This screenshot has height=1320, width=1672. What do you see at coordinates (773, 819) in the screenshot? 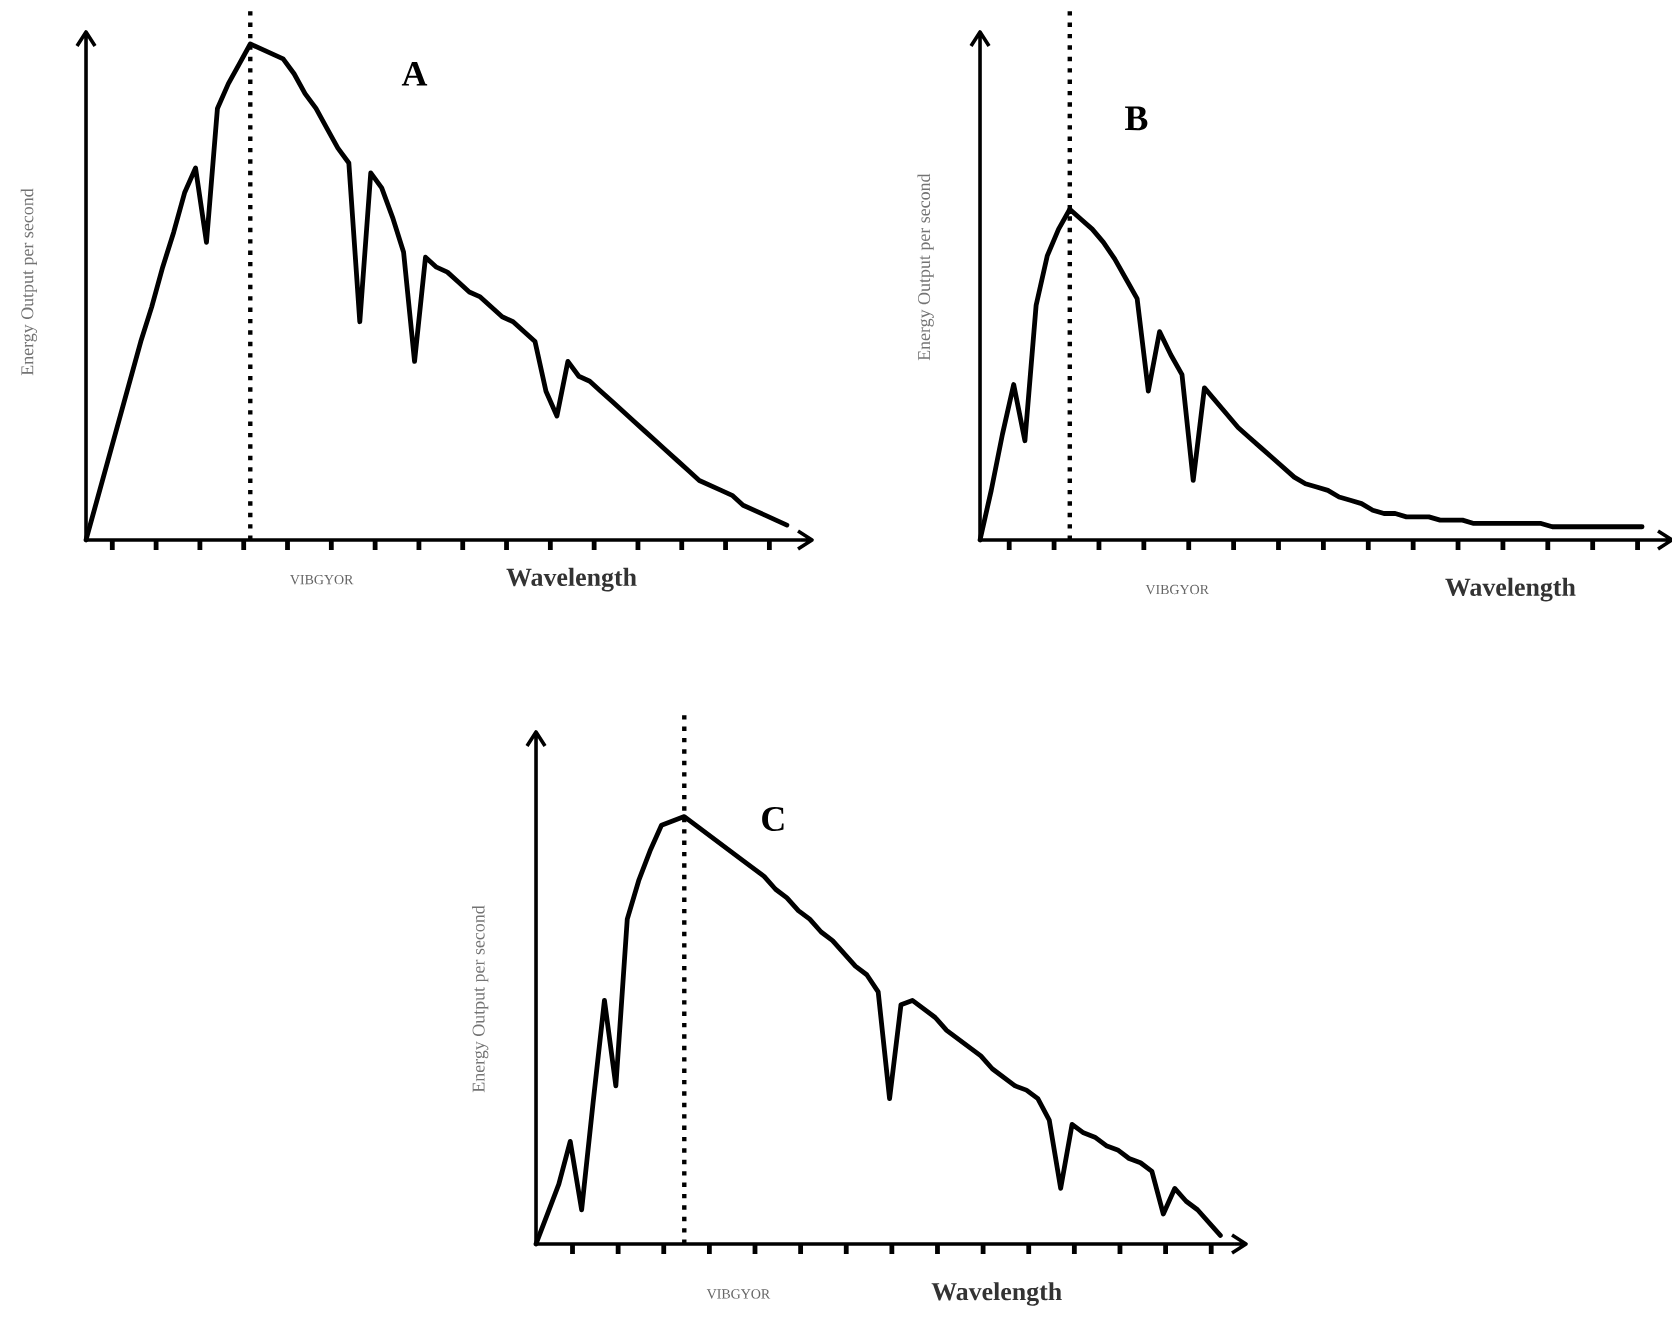
I see `chart-title: C` at bounding box center [773, 819].